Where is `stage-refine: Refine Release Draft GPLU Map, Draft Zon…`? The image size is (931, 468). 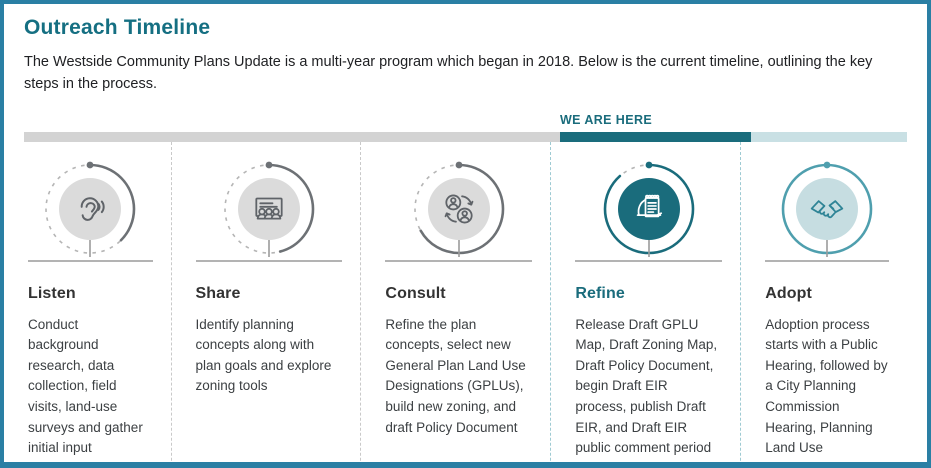
stage-refine: Refine Release Draft GPLU Map, Draft Zon… is located at coordinates (645, 301).